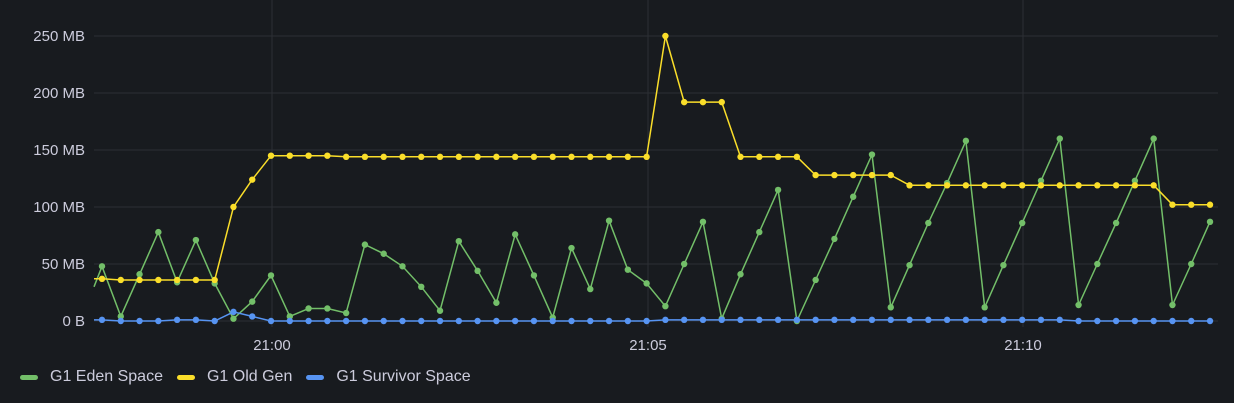 The image size is (1234, 403). I want to click on legend-item-survivor: G1 Survivor Space, so click(388, 377).